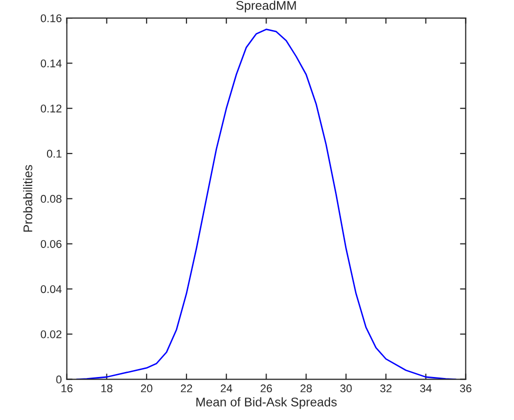 Image resolution: width=514 pixels, height=420 pixels. Describe the element at coordinates (266, 6) in the screenshot. I see `chart-title: SpreadMM` at that location.